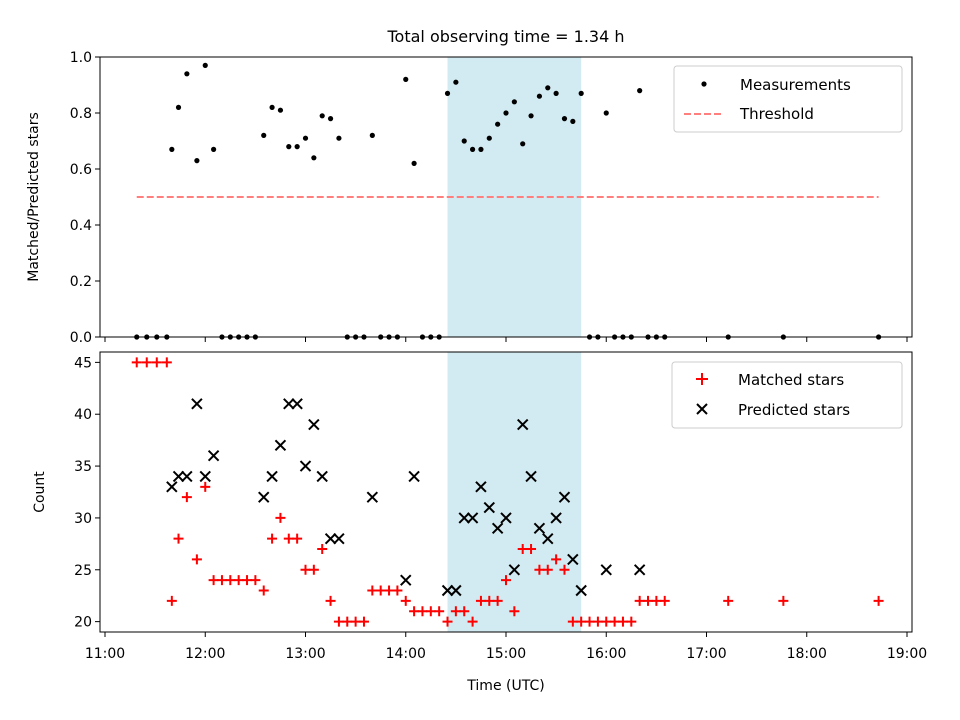 The height and width of the screenshot is (720, 960). I want to click on count-x-tick-label: 12:00, so click(205, 654).